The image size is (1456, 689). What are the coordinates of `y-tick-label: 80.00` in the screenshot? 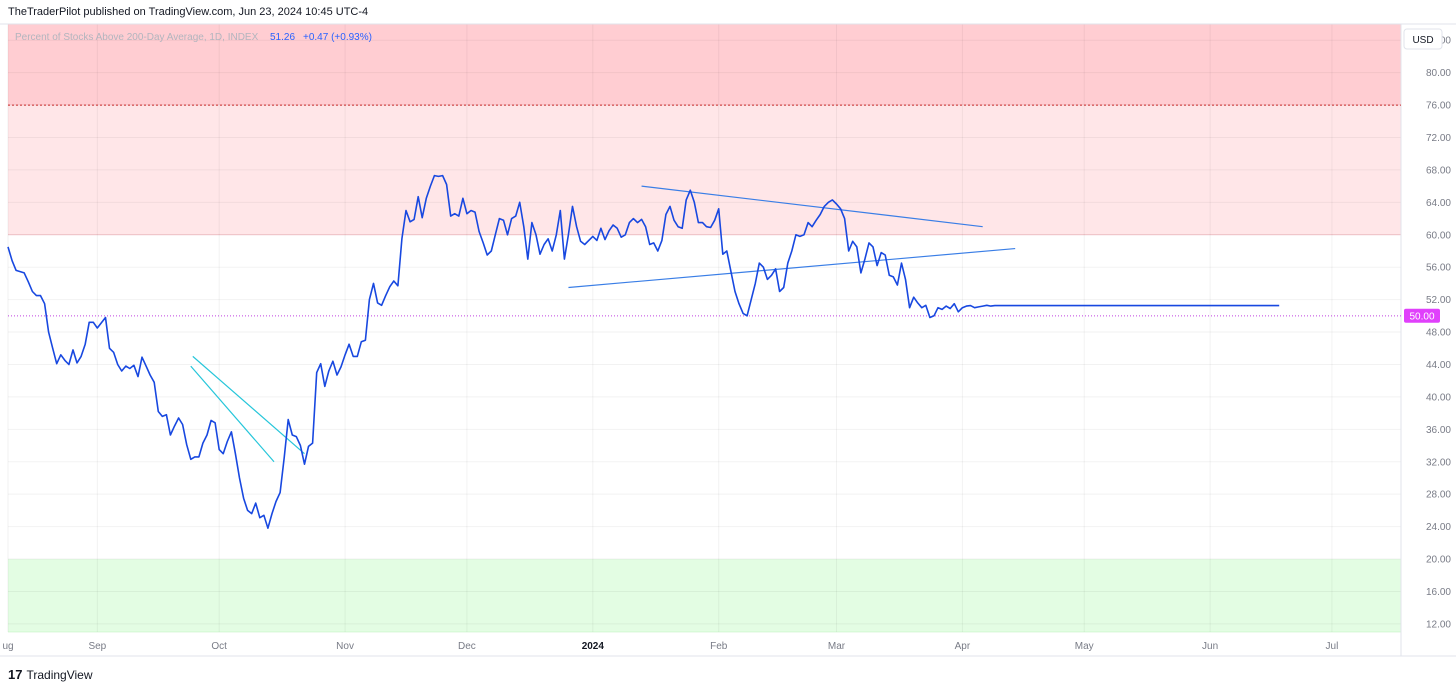 It's located at (1438, 73).